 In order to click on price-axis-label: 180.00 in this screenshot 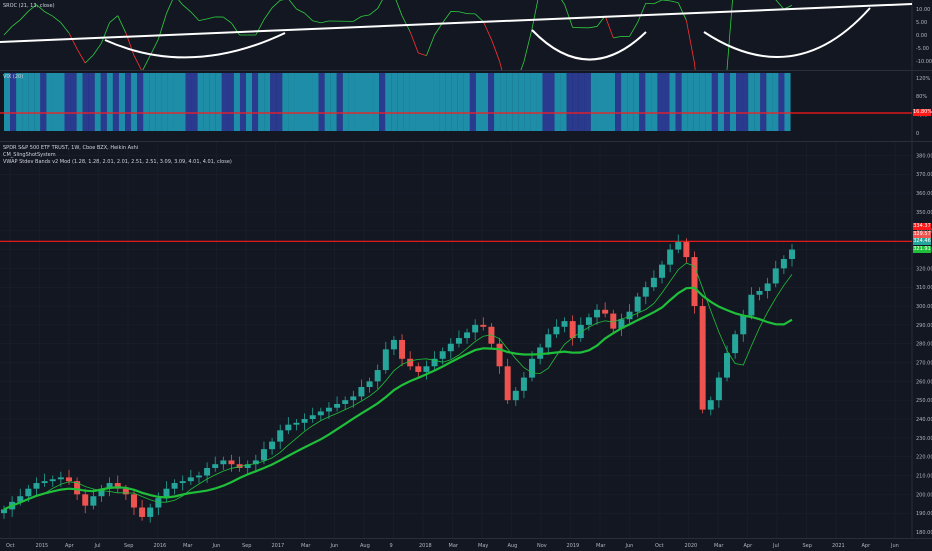, I will do `click(924, 533)`.